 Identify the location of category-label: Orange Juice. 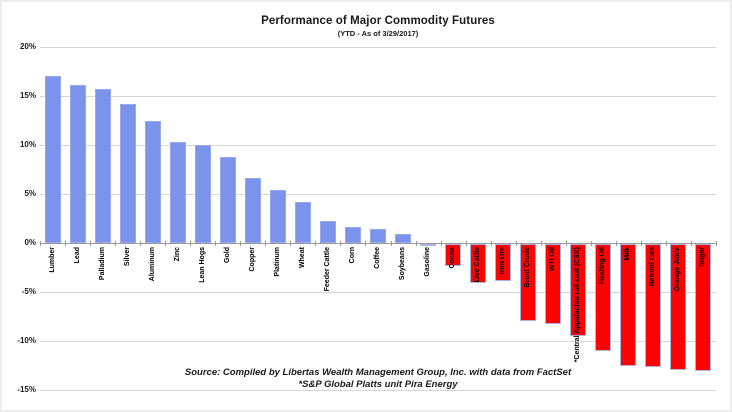
(677, 269).